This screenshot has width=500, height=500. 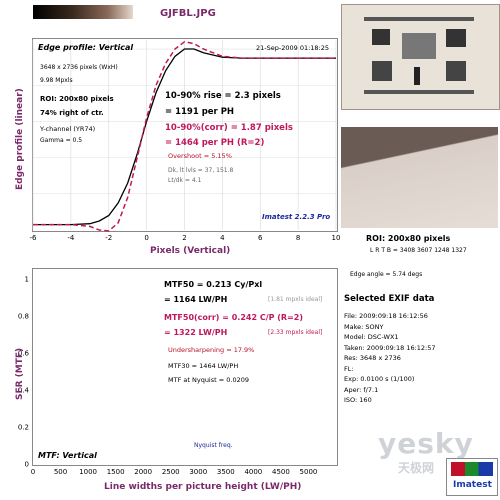 I want to click on x-tick-label: 4, so click(x=222, y=238).